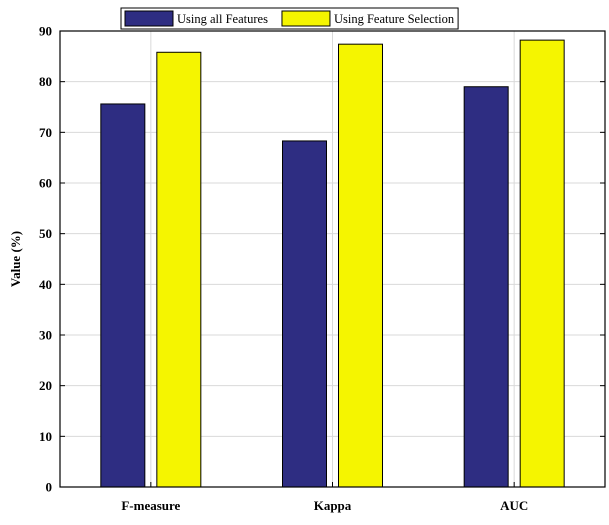  What do you see at coordinates (222, 19) in the screenshot?
I see `legend-entry-label: Using all Features` at bounding box center [222, 19].